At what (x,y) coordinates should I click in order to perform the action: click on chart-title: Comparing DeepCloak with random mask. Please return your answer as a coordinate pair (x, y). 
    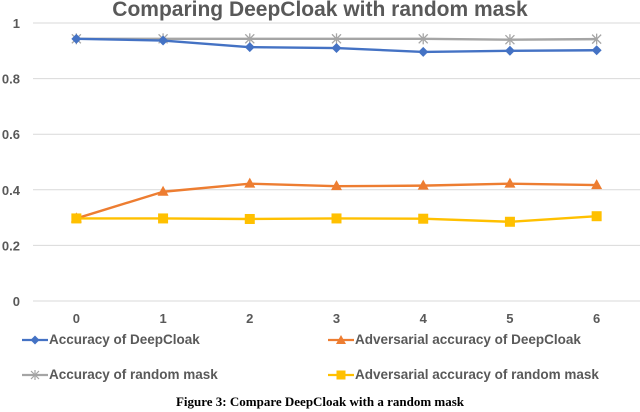
    Looking at the image, I should click on (320, 10).